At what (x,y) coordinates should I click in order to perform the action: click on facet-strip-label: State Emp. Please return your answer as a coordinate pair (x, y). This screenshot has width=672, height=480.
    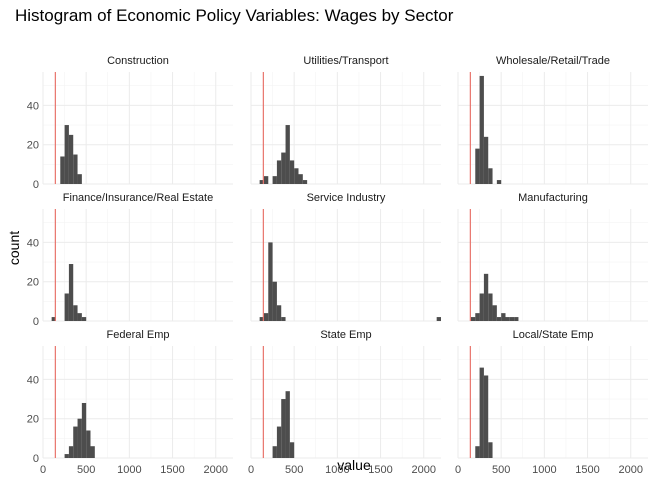
    Looking at the image, I should click on (345, 335).